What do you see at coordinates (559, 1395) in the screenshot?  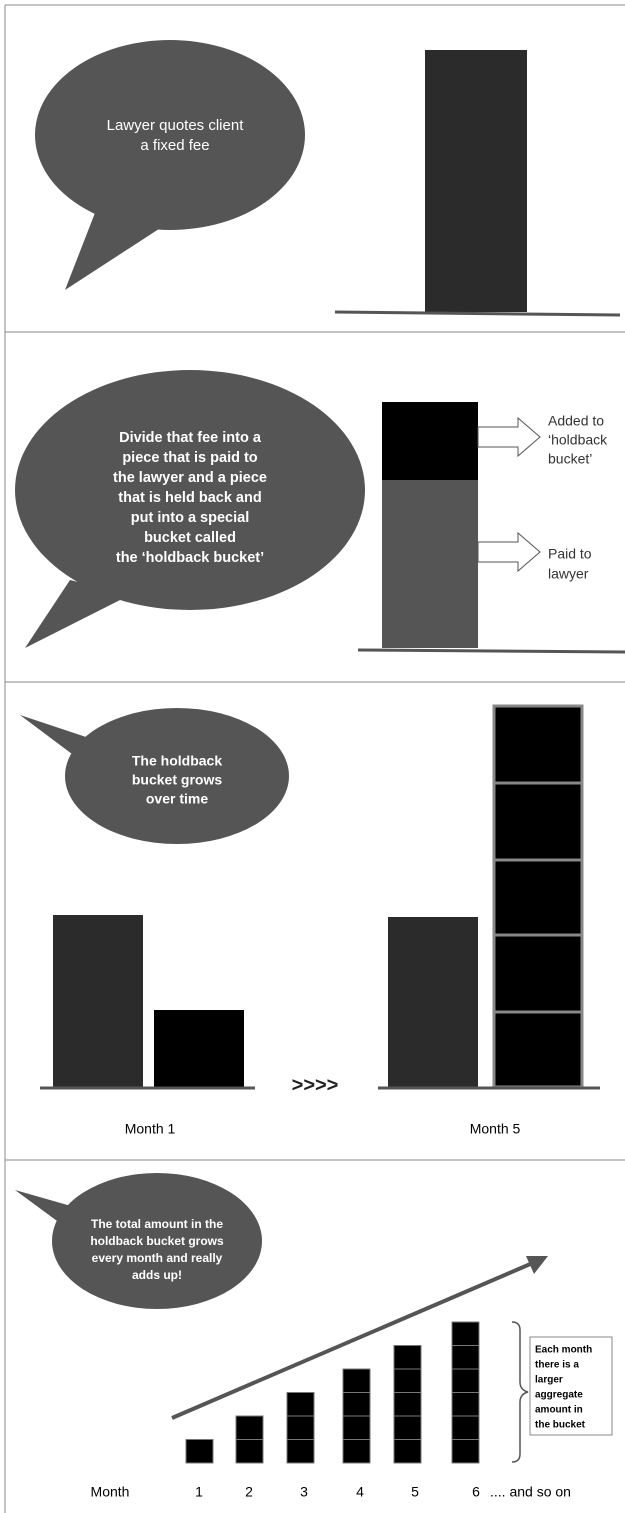 I see `note-text: aggregate` at bounding box center [559, 1395].